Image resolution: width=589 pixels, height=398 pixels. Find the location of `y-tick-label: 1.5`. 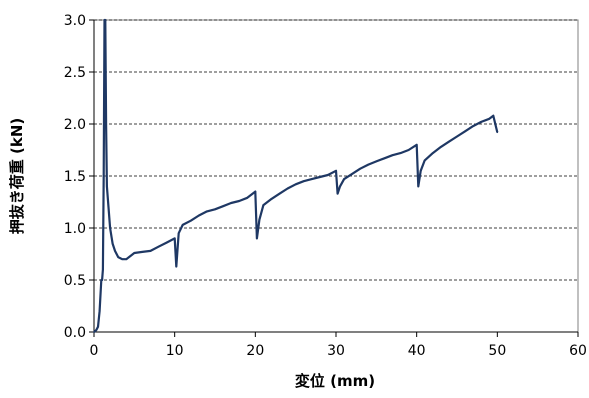

y-tick-label: 1.5 is located at coordinates (75, 177).